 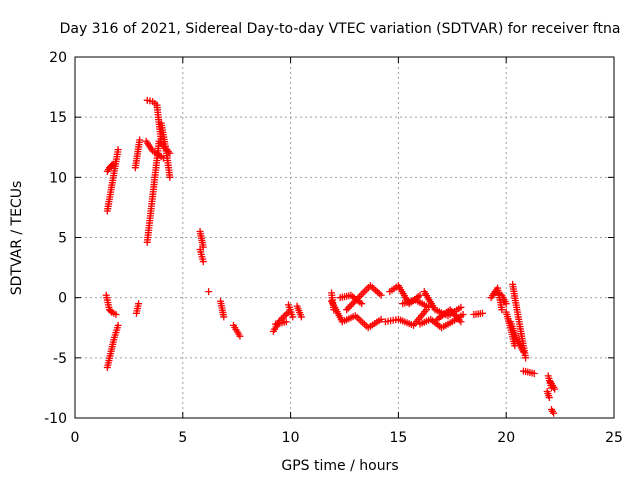 What do you see at coordinates (614, 438) in the screenshot?
I see `x-tick-label: 25` at bounding box center [614, 438].